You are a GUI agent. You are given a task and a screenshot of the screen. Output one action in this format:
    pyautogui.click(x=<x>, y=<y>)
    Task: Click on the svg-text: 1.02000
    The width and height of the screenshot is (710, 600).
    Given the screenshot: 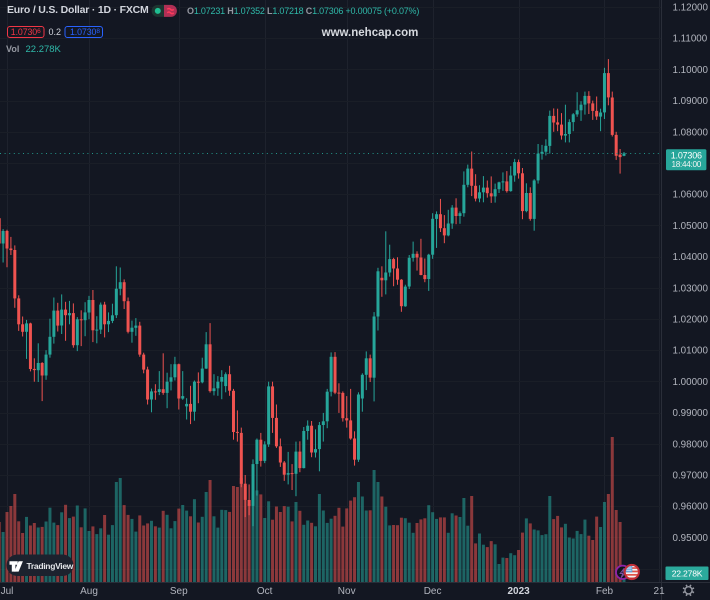 What is the action you would take?
    pyautogui.click(x=691, y=320)
    